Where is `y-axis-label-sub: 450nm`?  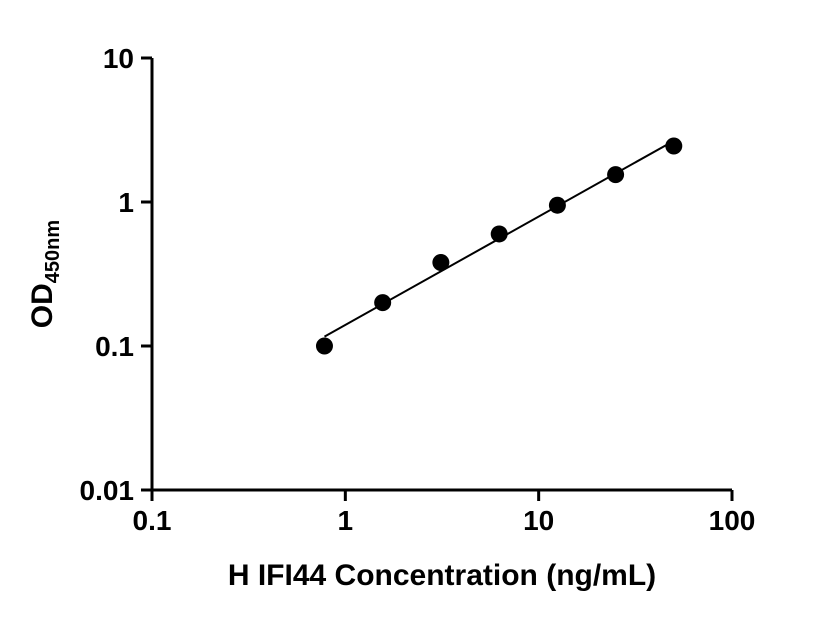
y-axis-label-sub: 450nm is located at coordinates (53, 251).